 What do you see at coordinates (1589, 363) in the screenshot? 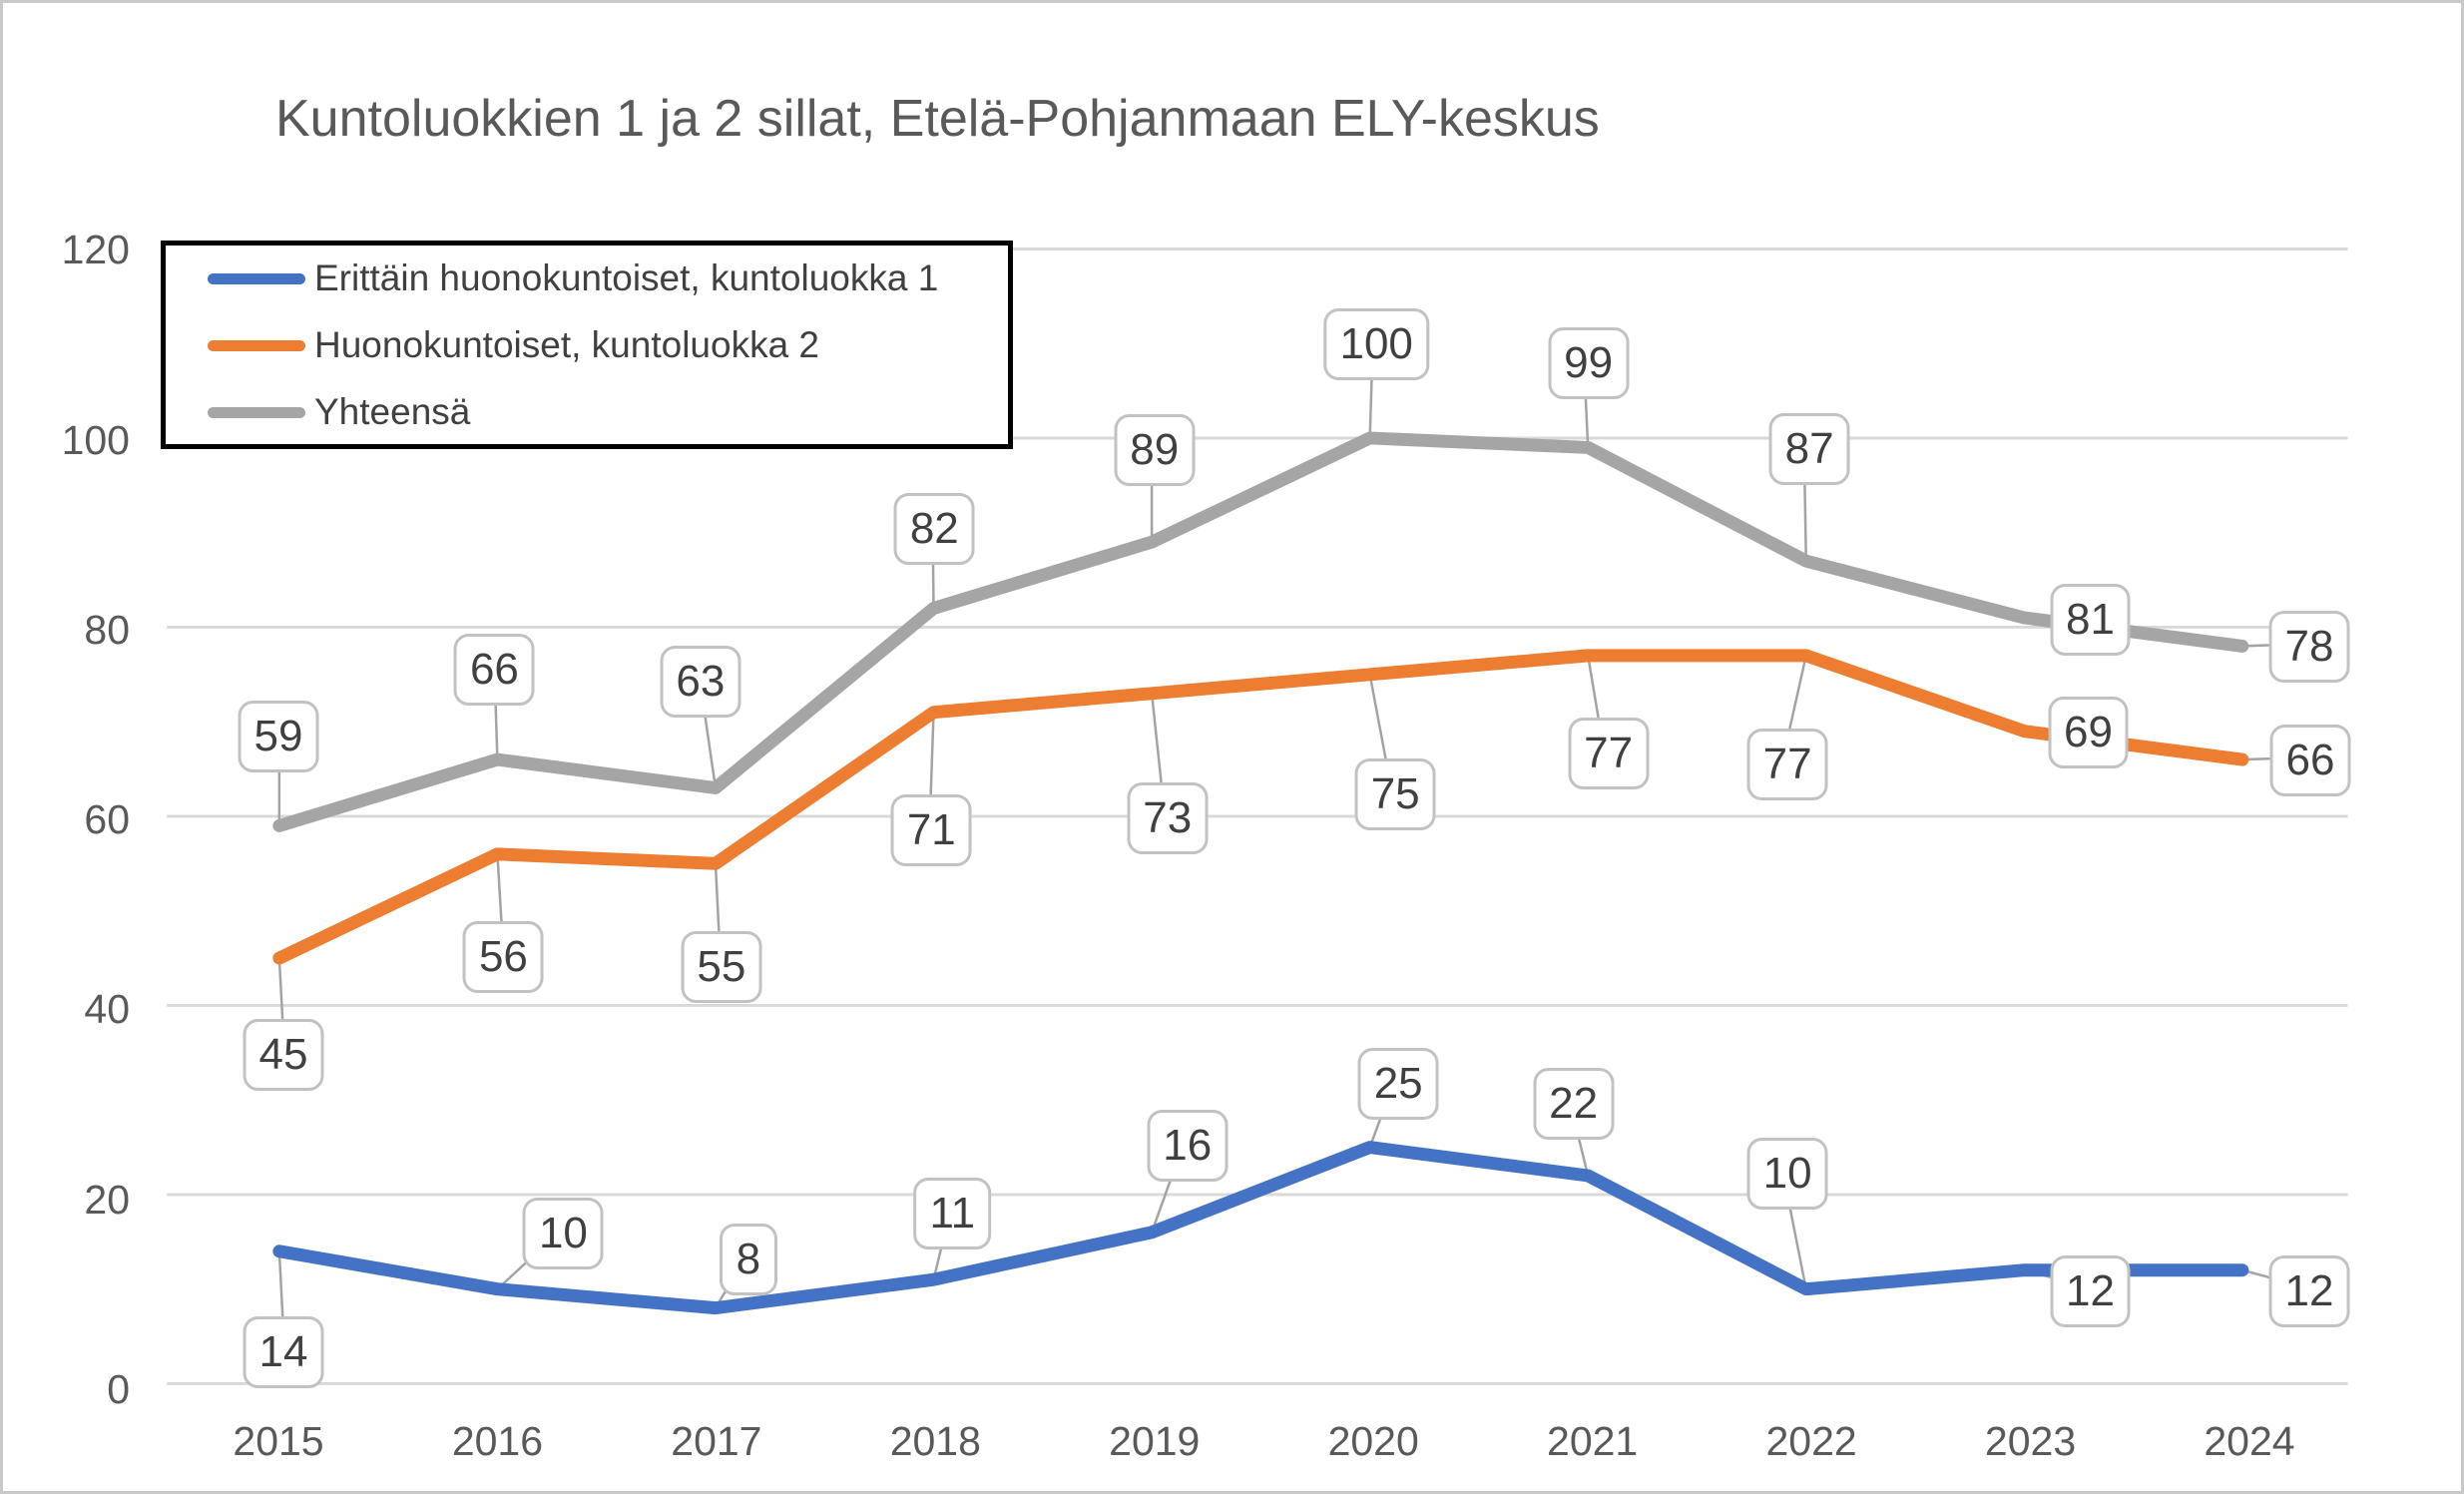
I see `data-label-callout: 99` at bounding box center [1589, 363].